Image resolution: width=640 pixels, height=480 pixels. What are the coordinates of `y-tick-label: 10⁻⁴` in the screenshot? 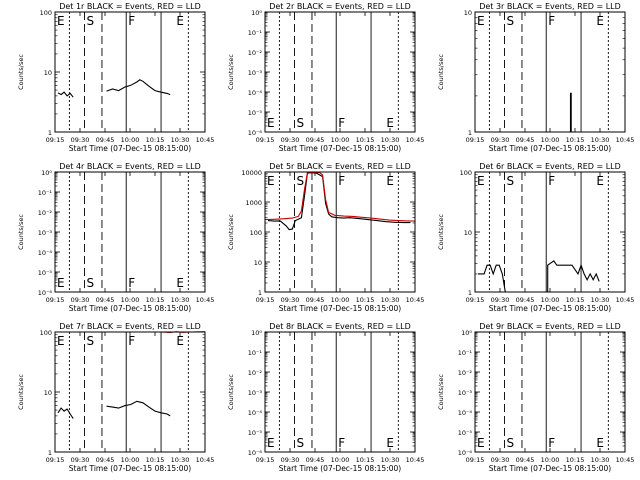 It's located at (255, 93).